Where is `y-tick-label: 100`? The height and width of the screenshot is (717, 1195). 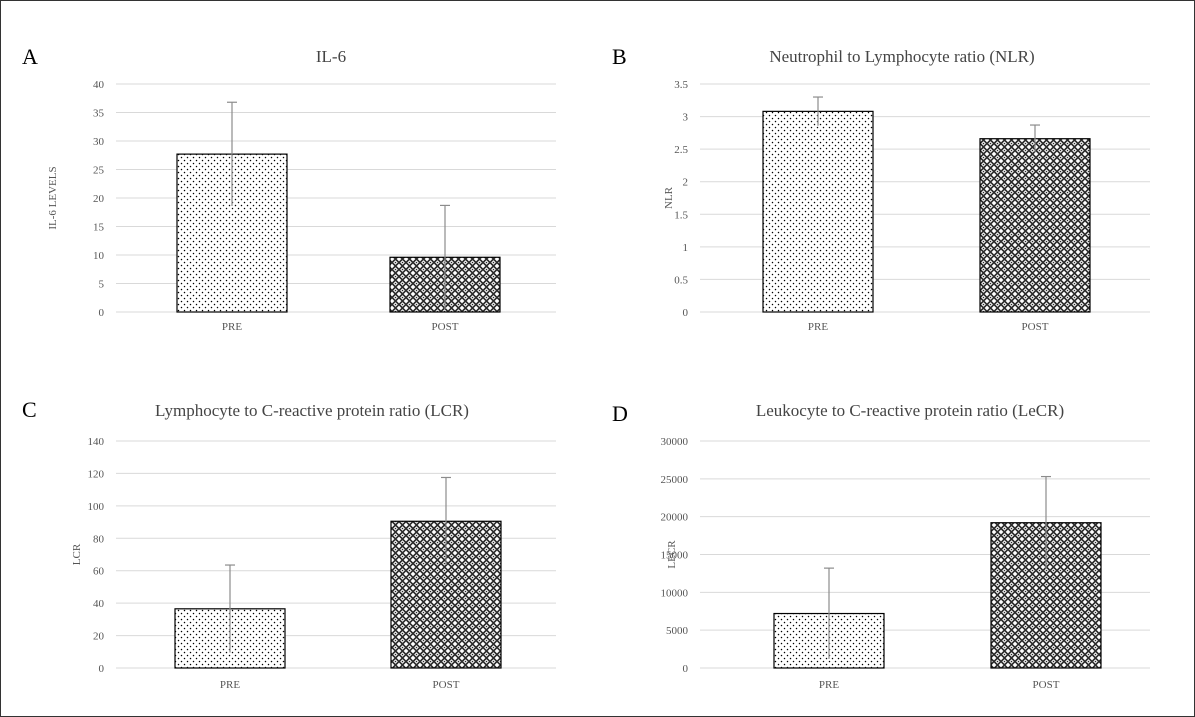
y-tick-label: 100 is located at coordinates (96, 507).